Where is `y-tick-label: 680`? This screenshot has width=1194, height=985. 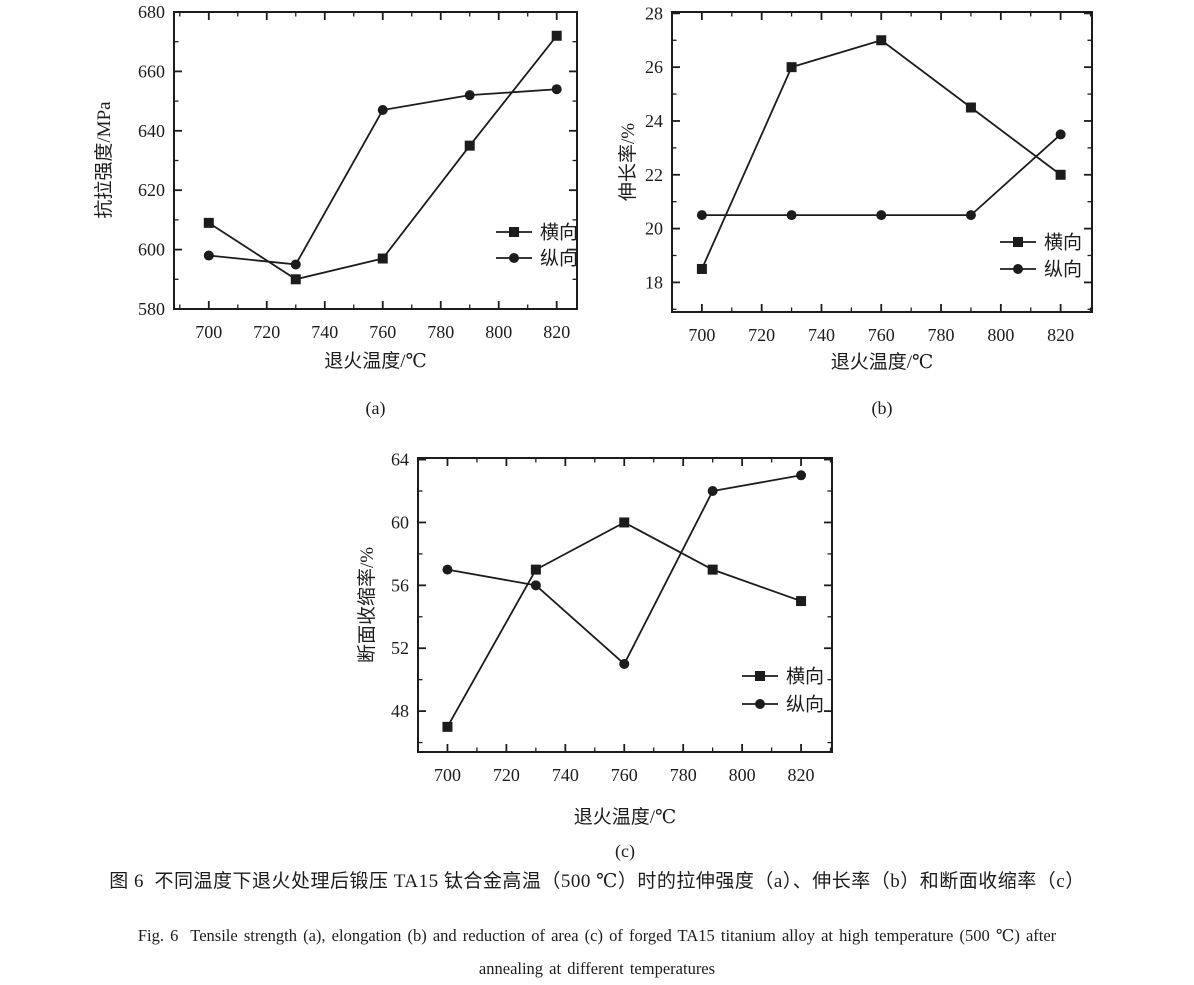
y-tick-label: 680 is located at coordinates (151, 12).